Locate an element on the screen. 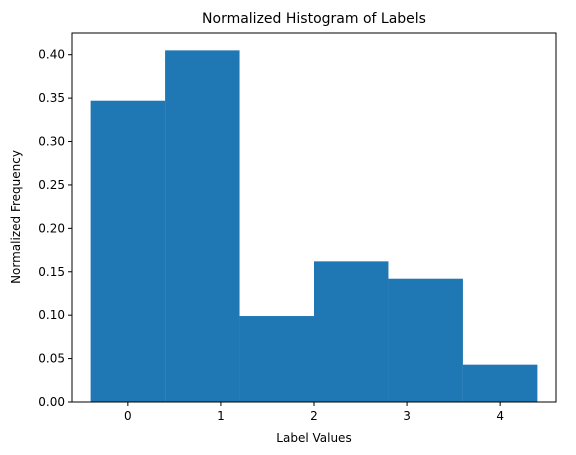 The image size is (576, 455). y-axis-label: Normalized Frequency is located at coordinates (16, 217).